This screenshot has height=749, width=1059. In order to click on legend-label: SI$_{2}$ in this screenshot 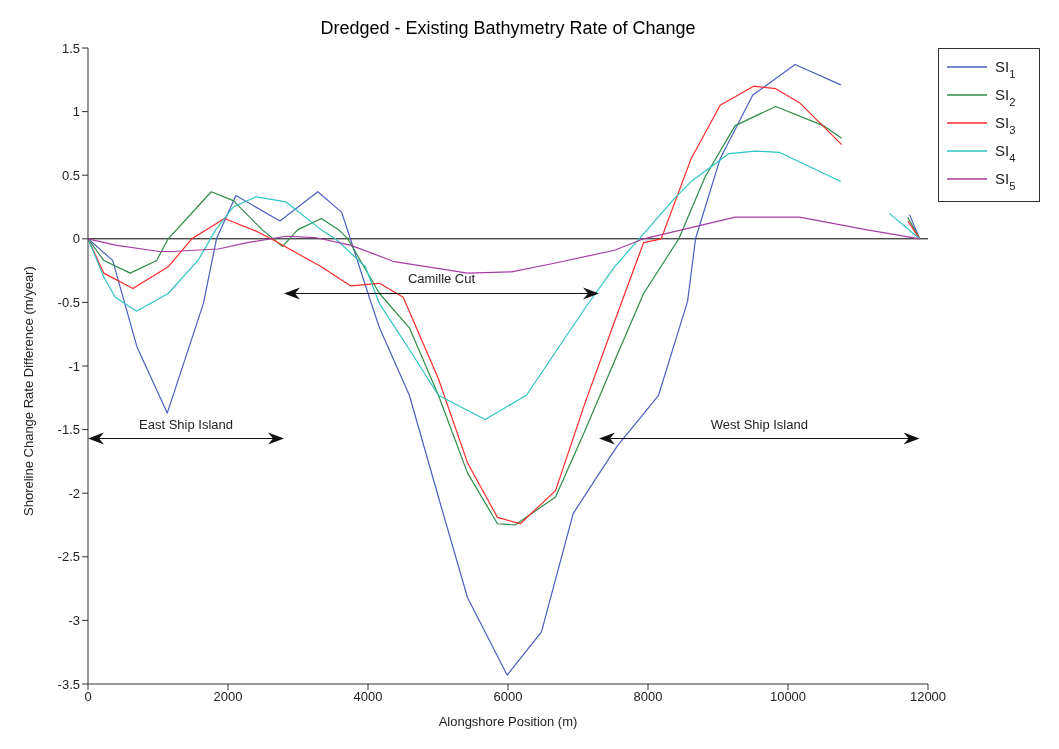, I will do `click(1005, 97)`.